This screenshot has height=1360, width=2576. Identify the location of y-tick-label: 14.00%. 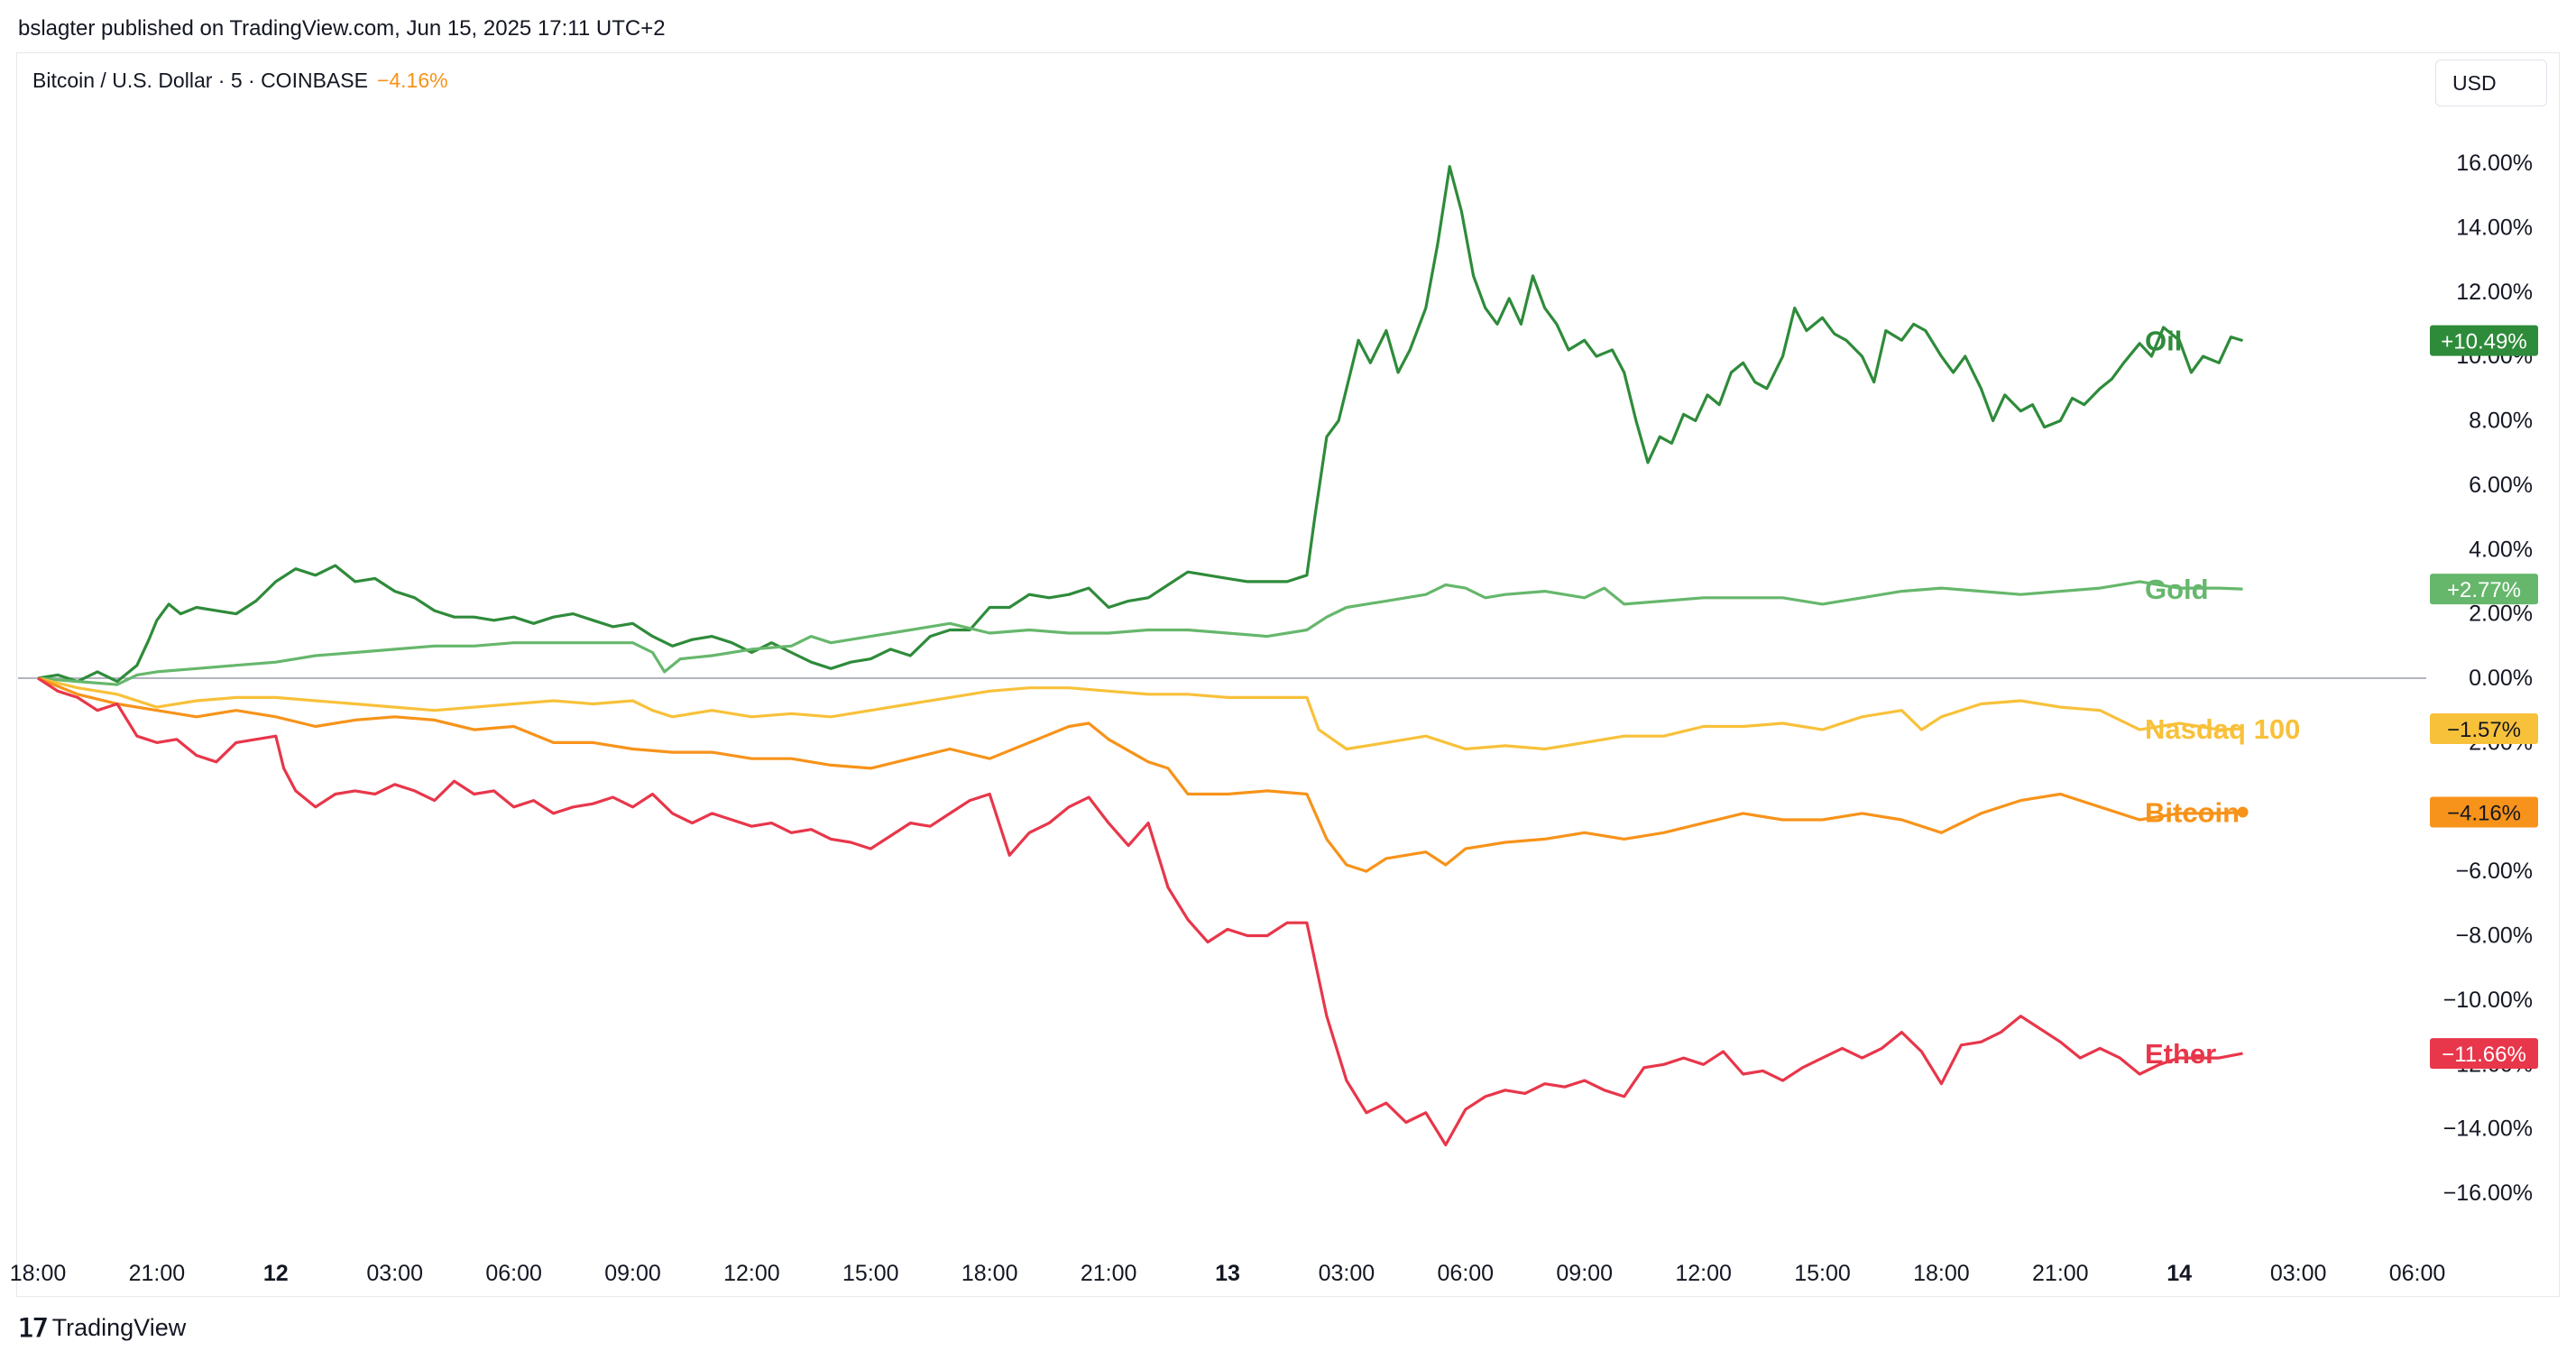
(2494, 228).